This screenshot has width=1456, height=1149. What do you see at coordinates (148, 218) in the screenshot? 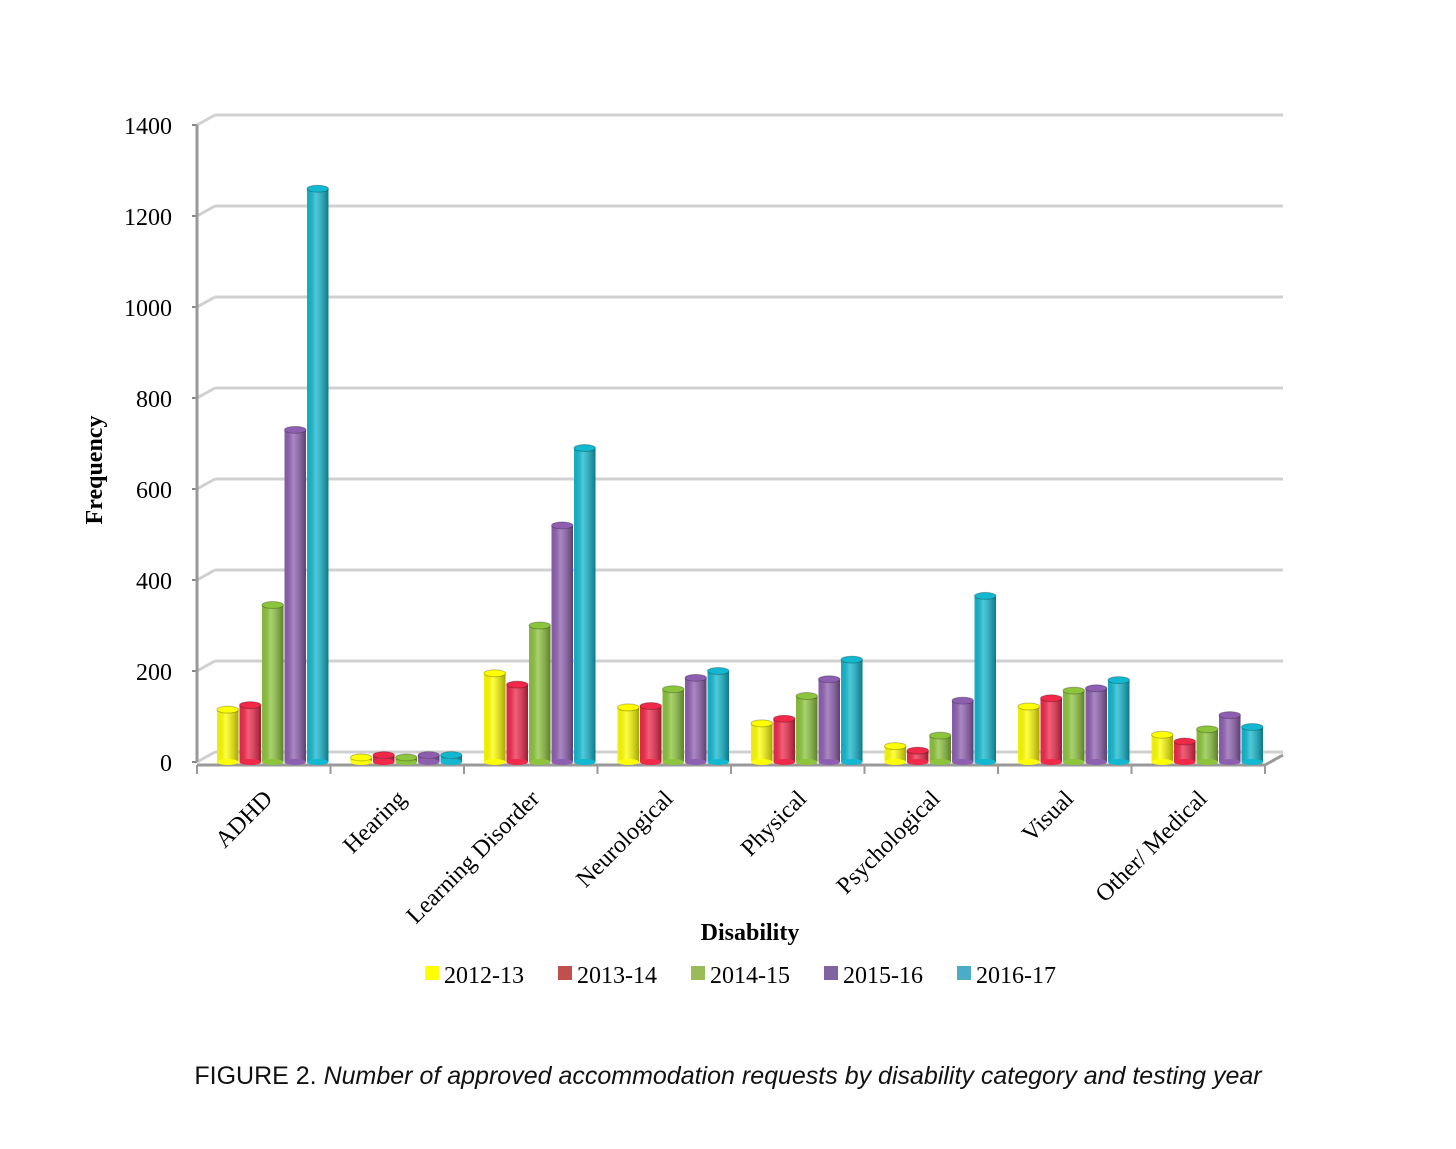
I see `y-tick-label: 1200` at bounding box center [148, 218].